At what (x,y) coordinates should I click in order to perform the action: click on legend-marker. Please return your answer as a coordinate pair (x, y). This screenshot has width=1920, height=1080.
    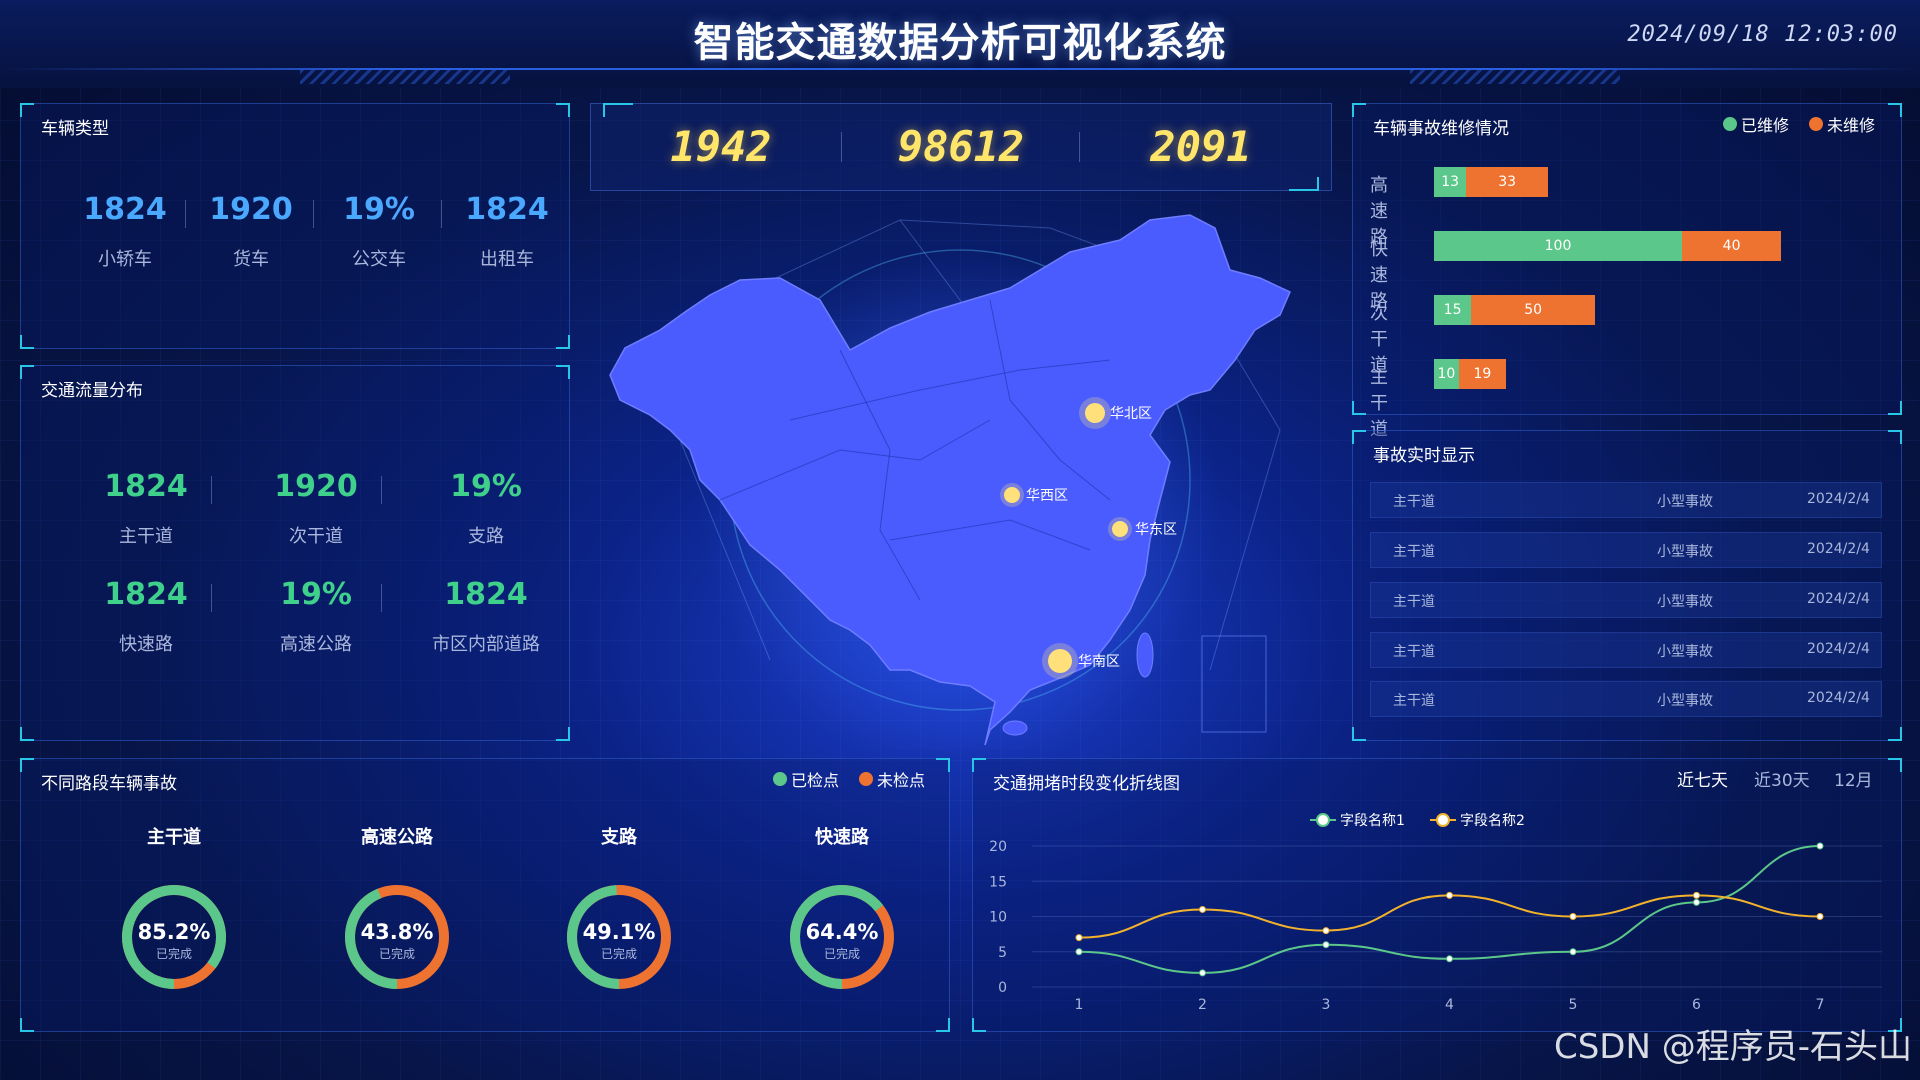
    Looking at the image, I should click on (1443, 820).